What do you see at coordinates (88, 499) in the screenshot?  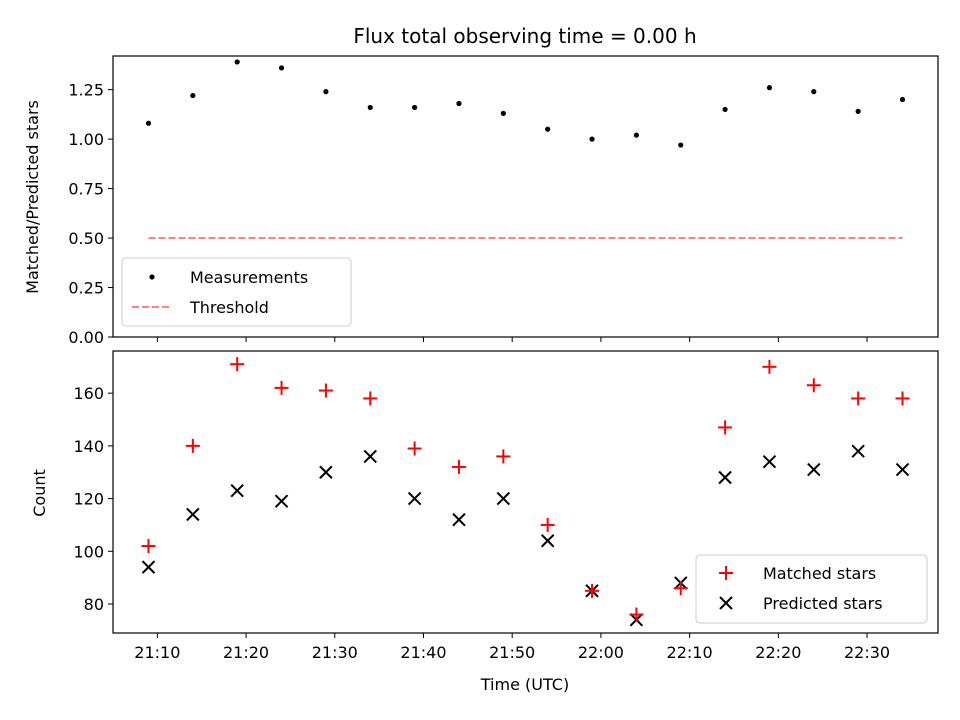 I see `bottom-y-tick-label: 120` at bounding box center [88, 499].